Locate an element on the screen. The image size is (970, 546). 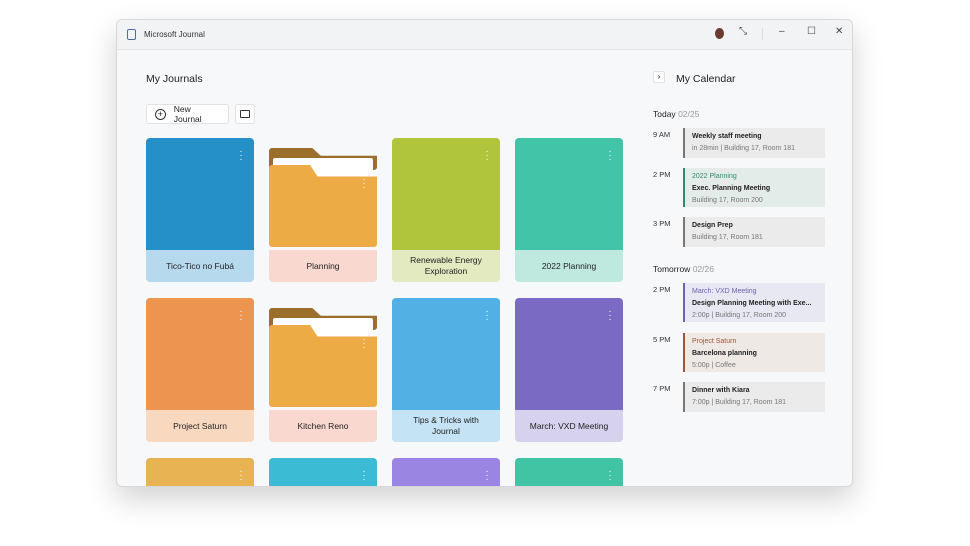
new-folder-button is located at coordinates (245, 114).